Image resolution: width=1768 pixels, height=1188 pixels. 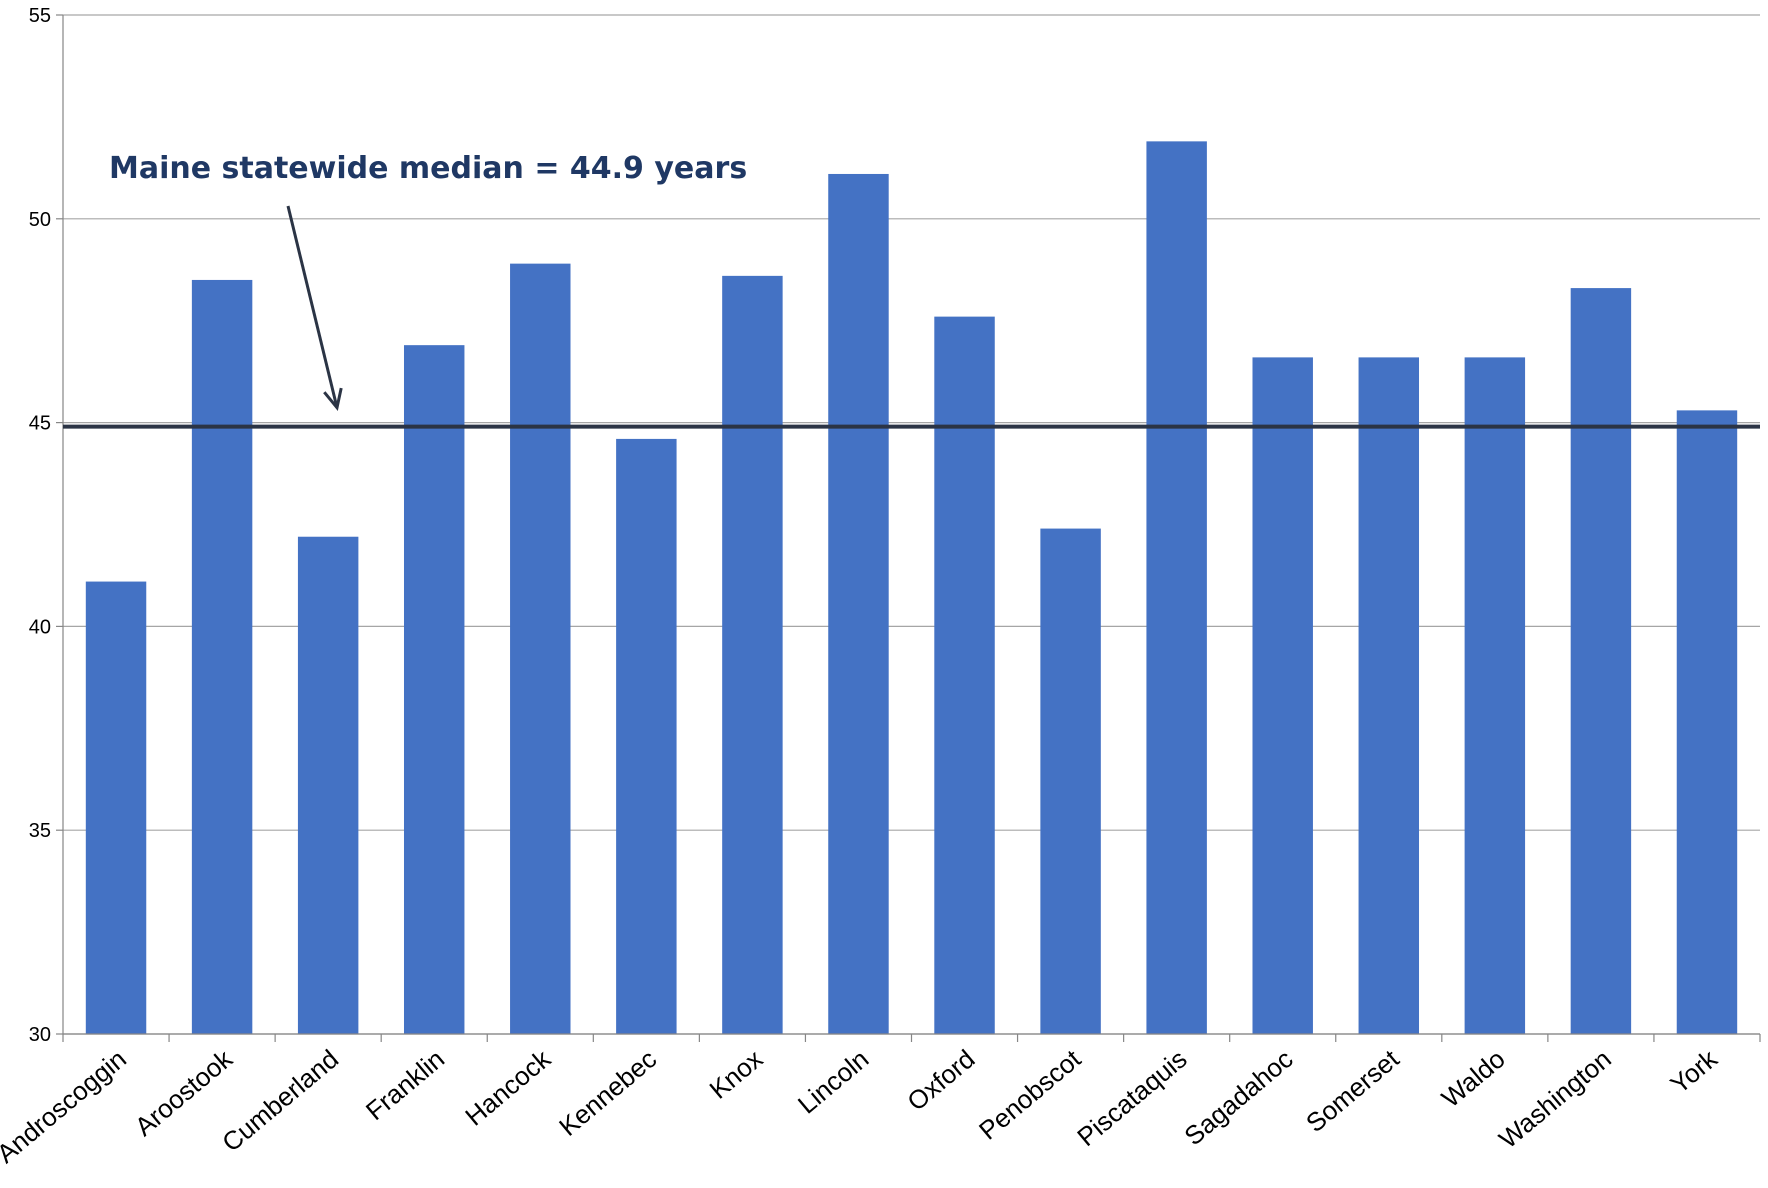 I want to click on x-tick-label: Androscoggin, so click(x=66, y=1106).